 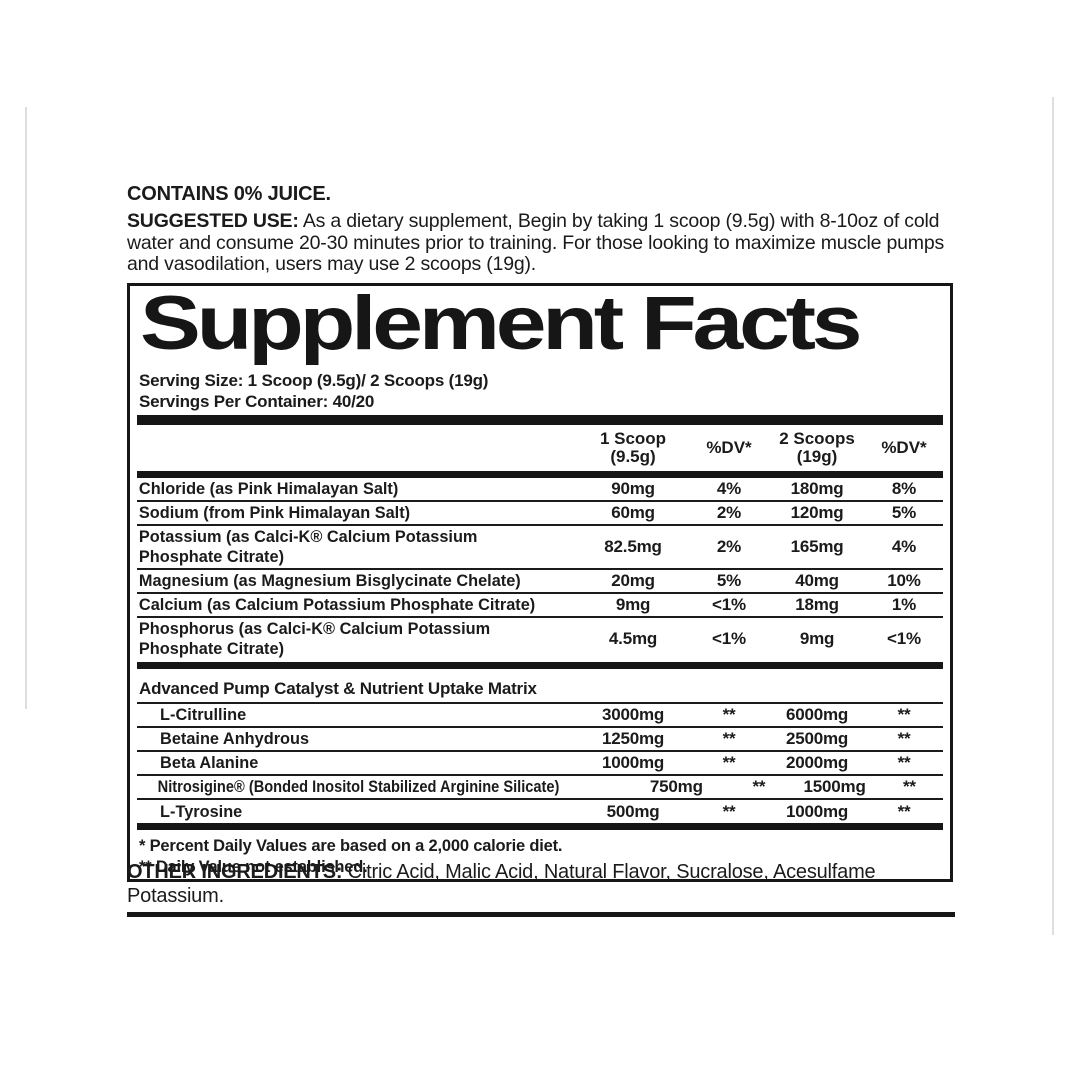 What do you see at coordinates (209, 762) in the screenshot?
I see `ingredient-name: Beta Alanine` at bounding box center [209, 762].